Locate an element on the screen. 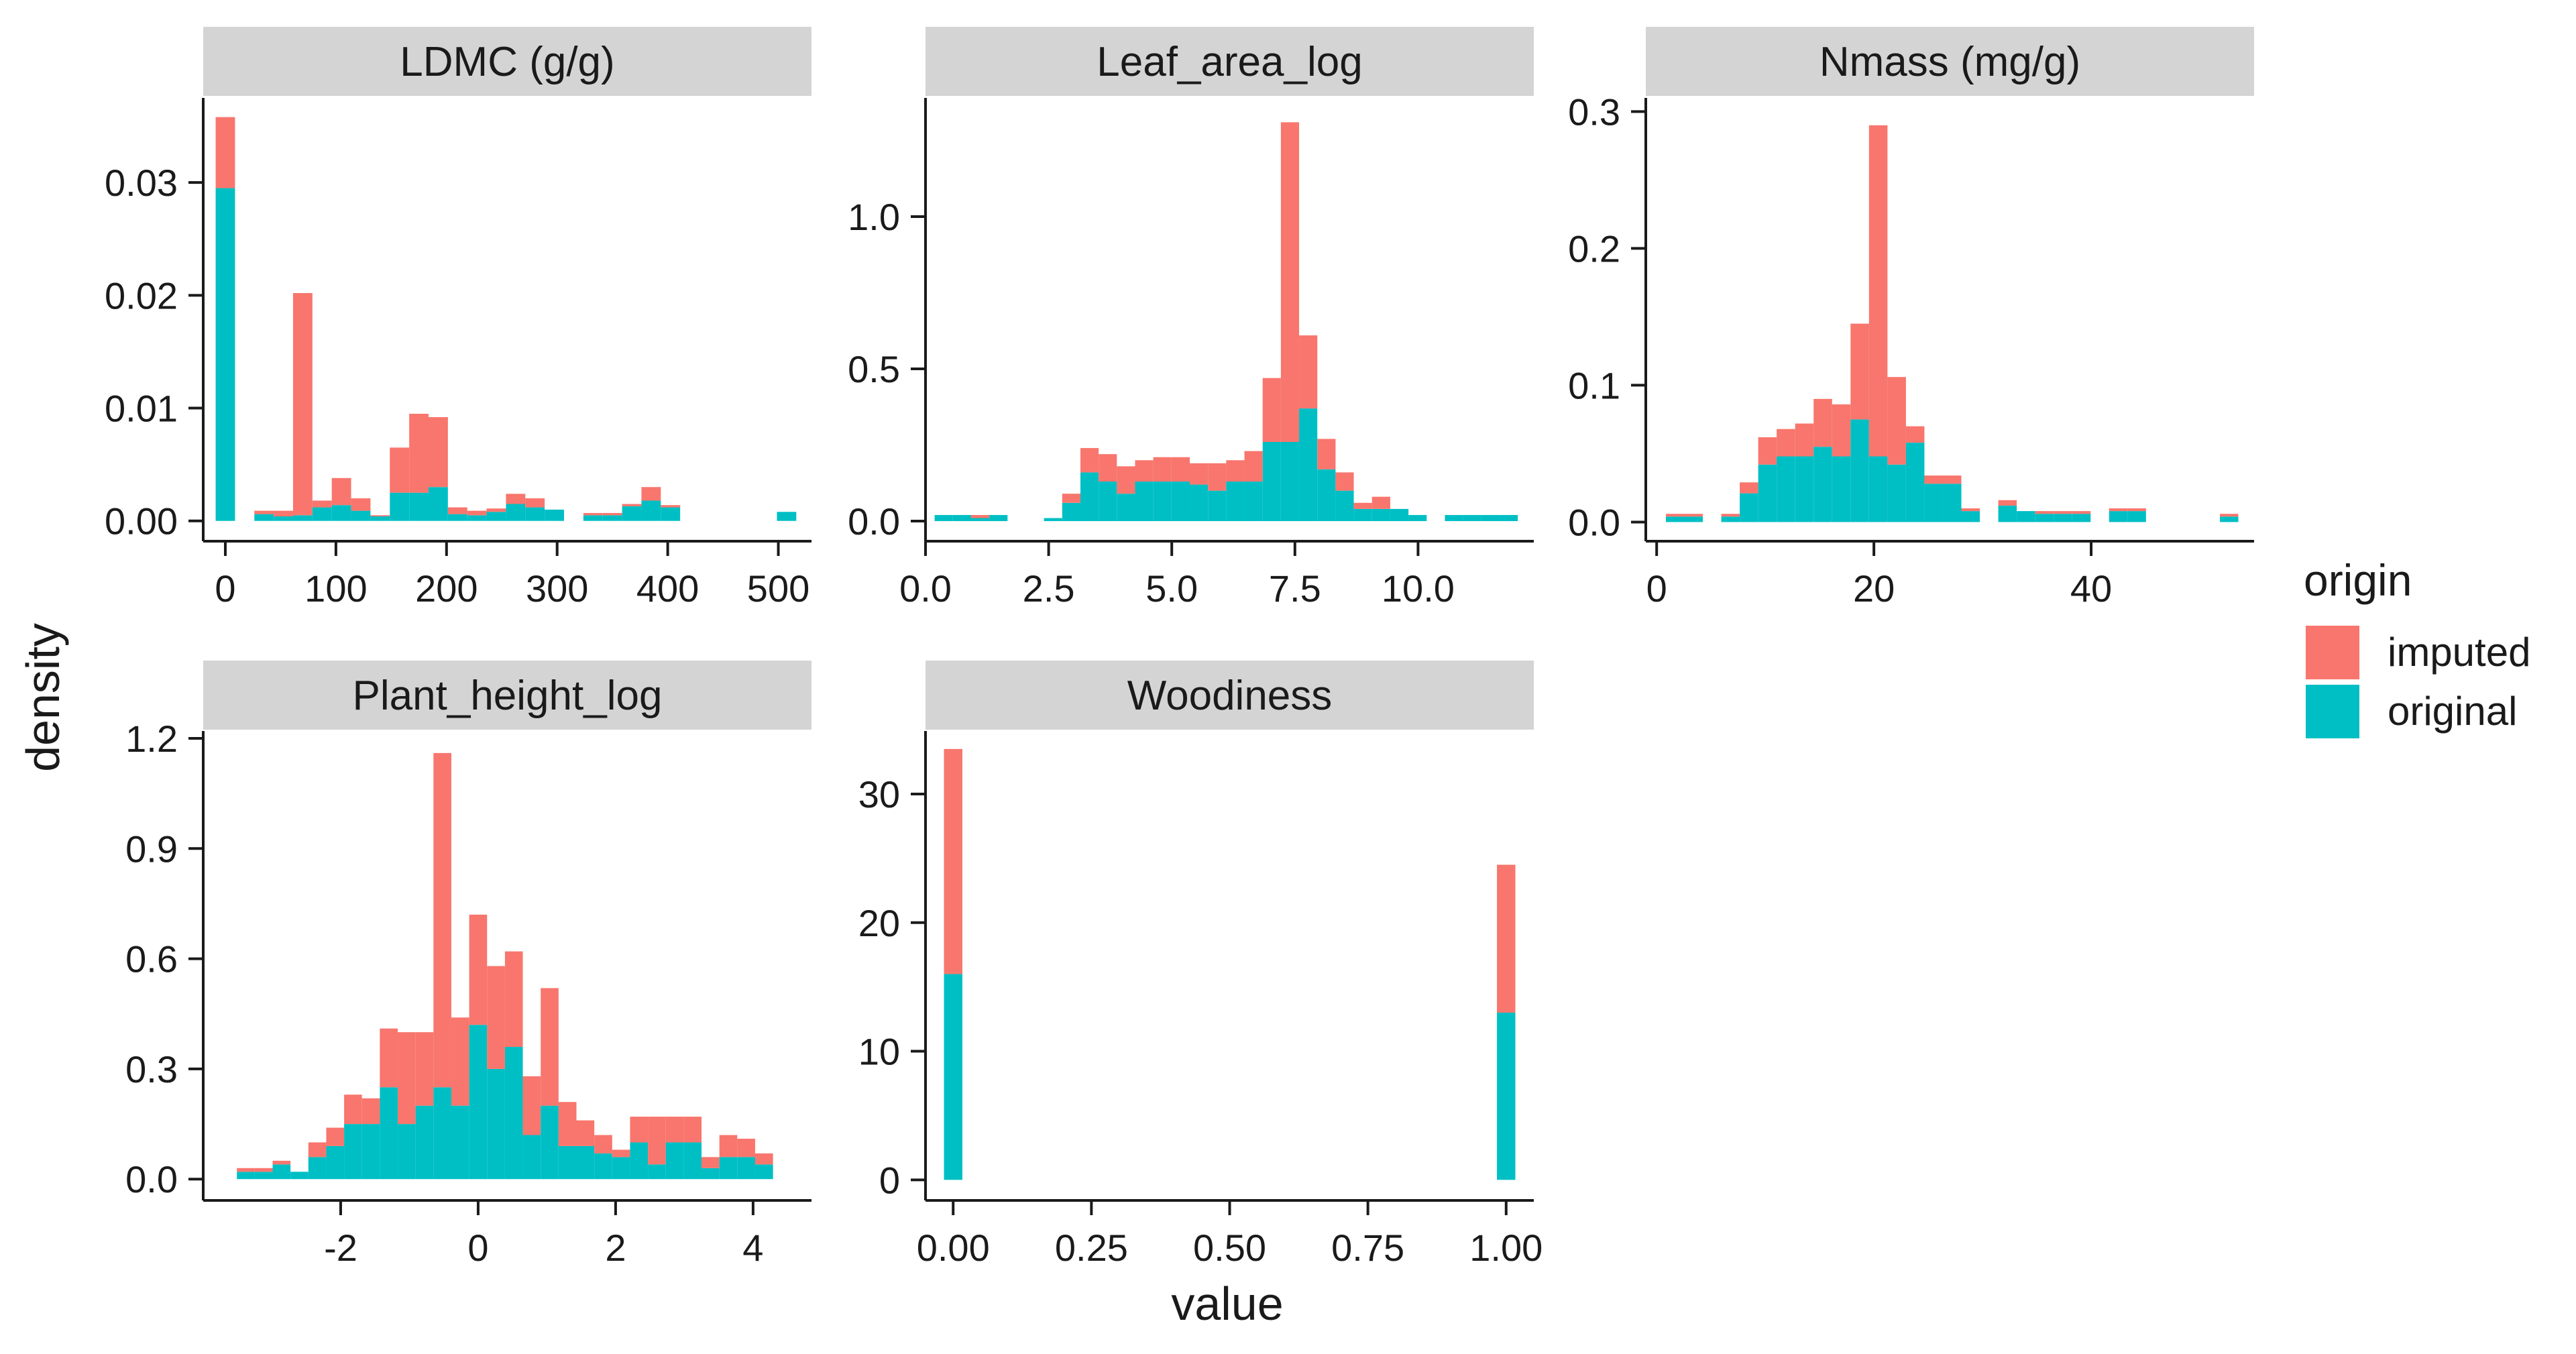 The image size is (2576, 1354). y-tick-label-plant-height-log-3: 0.9 is located at coordinates (151, 849).